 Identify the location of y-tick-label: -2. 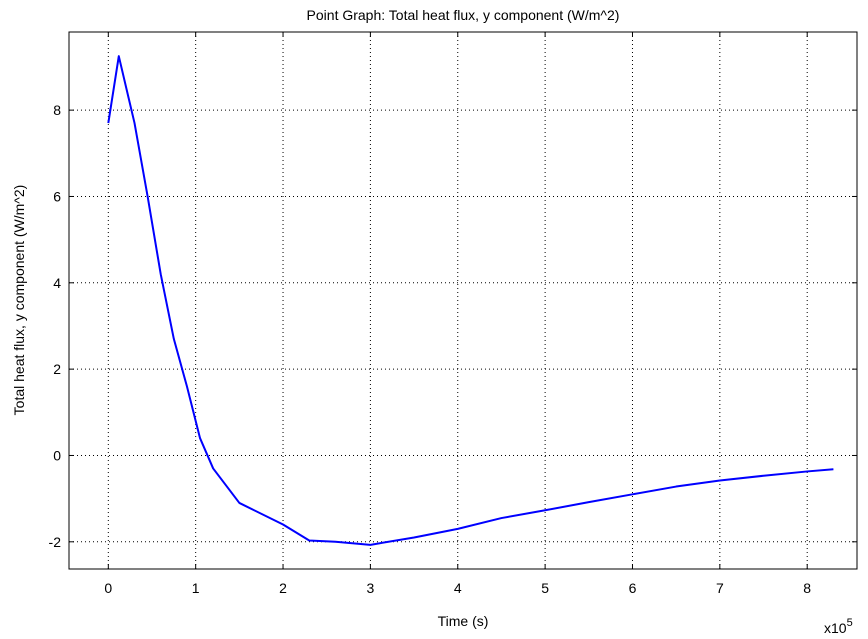
(55, 542).